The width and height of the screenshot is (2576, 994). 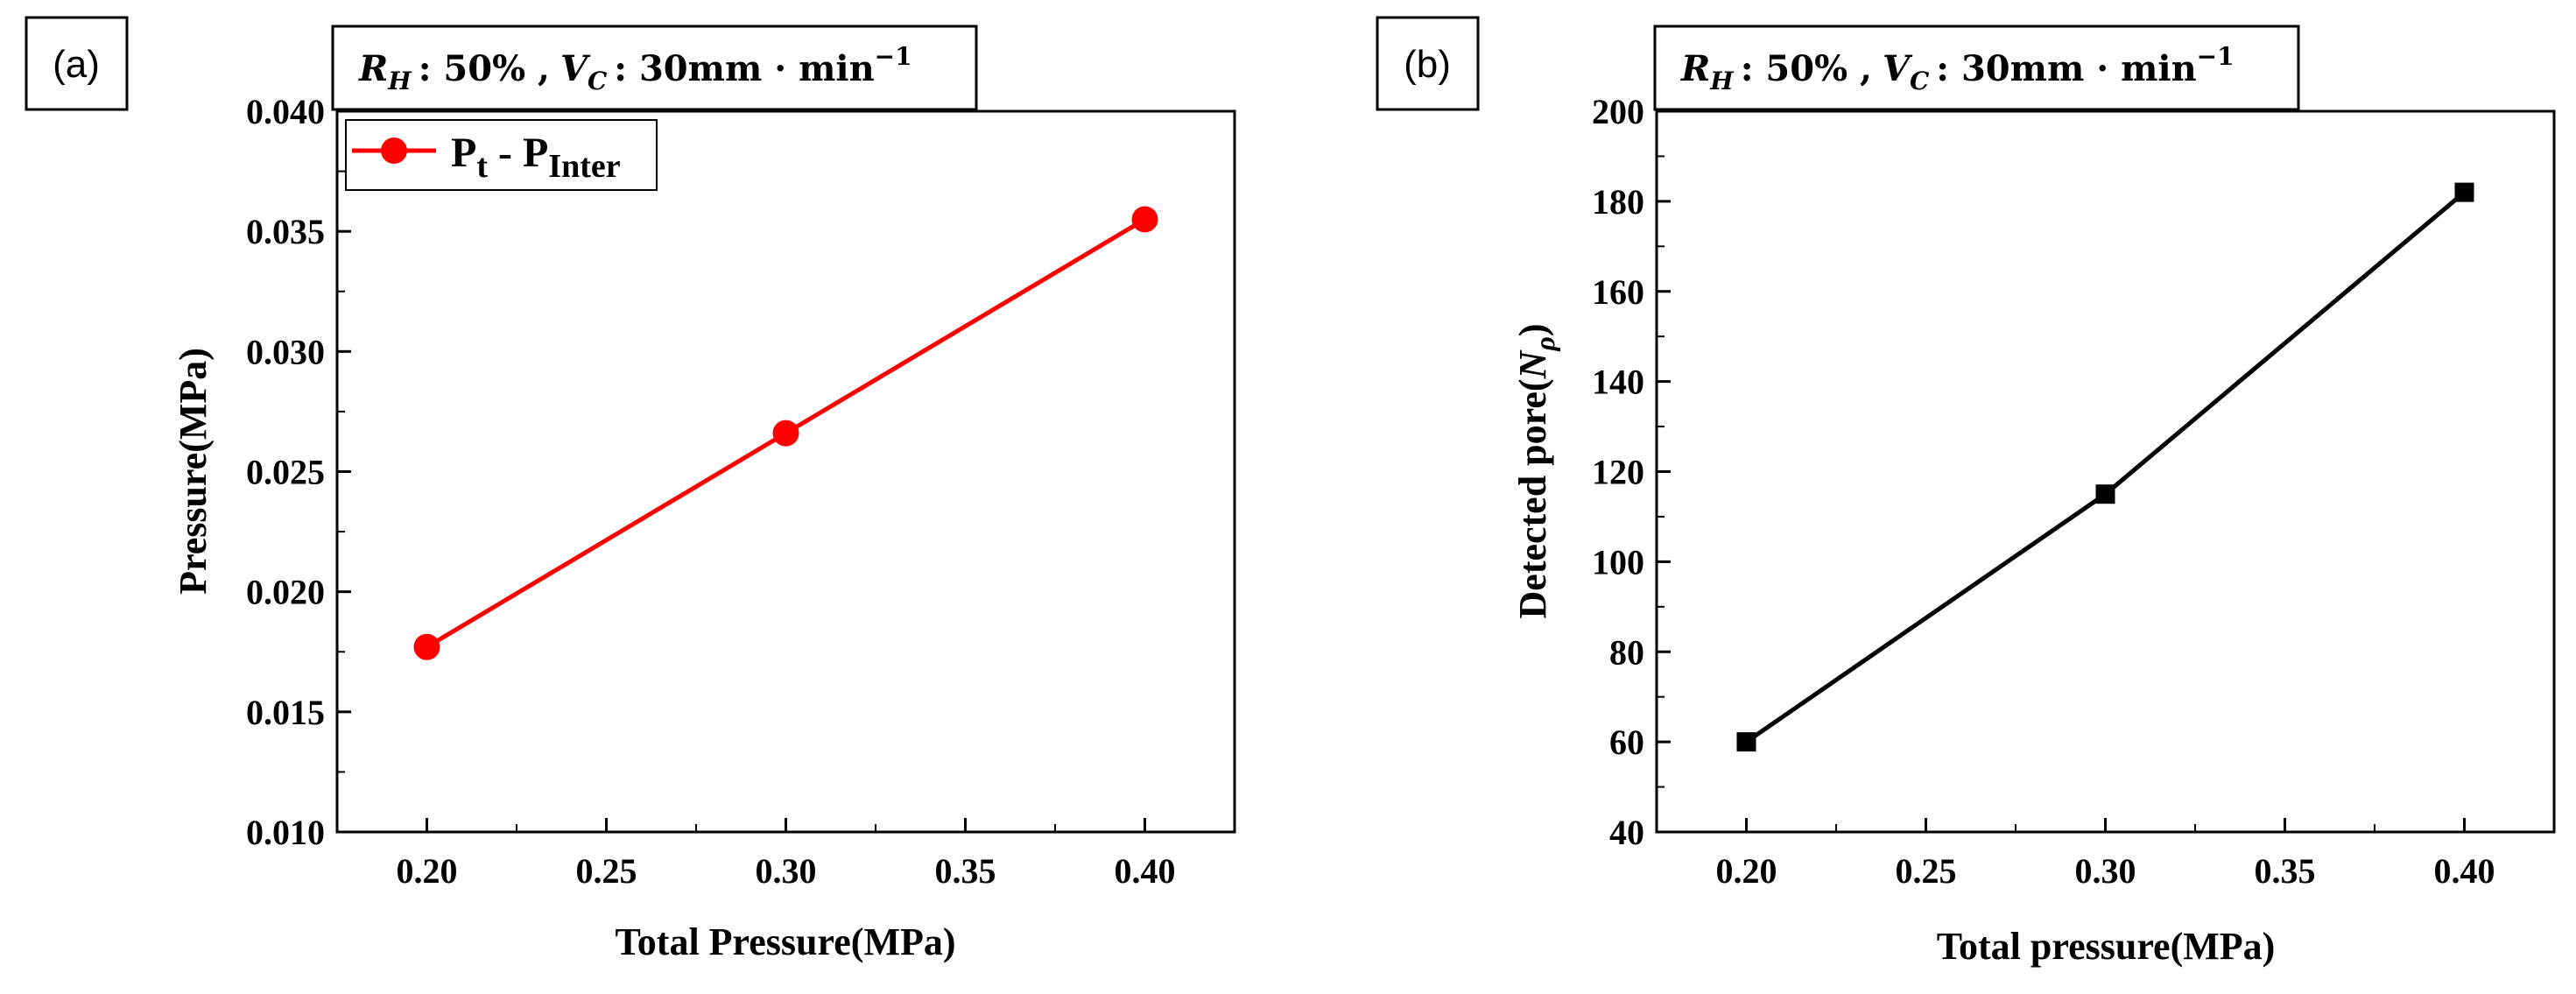 What do you see at coordinates (193, 472) in the screenshot?
I see `panel-a-y-axis-label: Pressure(MPa)` at bounding box center [193, 472].